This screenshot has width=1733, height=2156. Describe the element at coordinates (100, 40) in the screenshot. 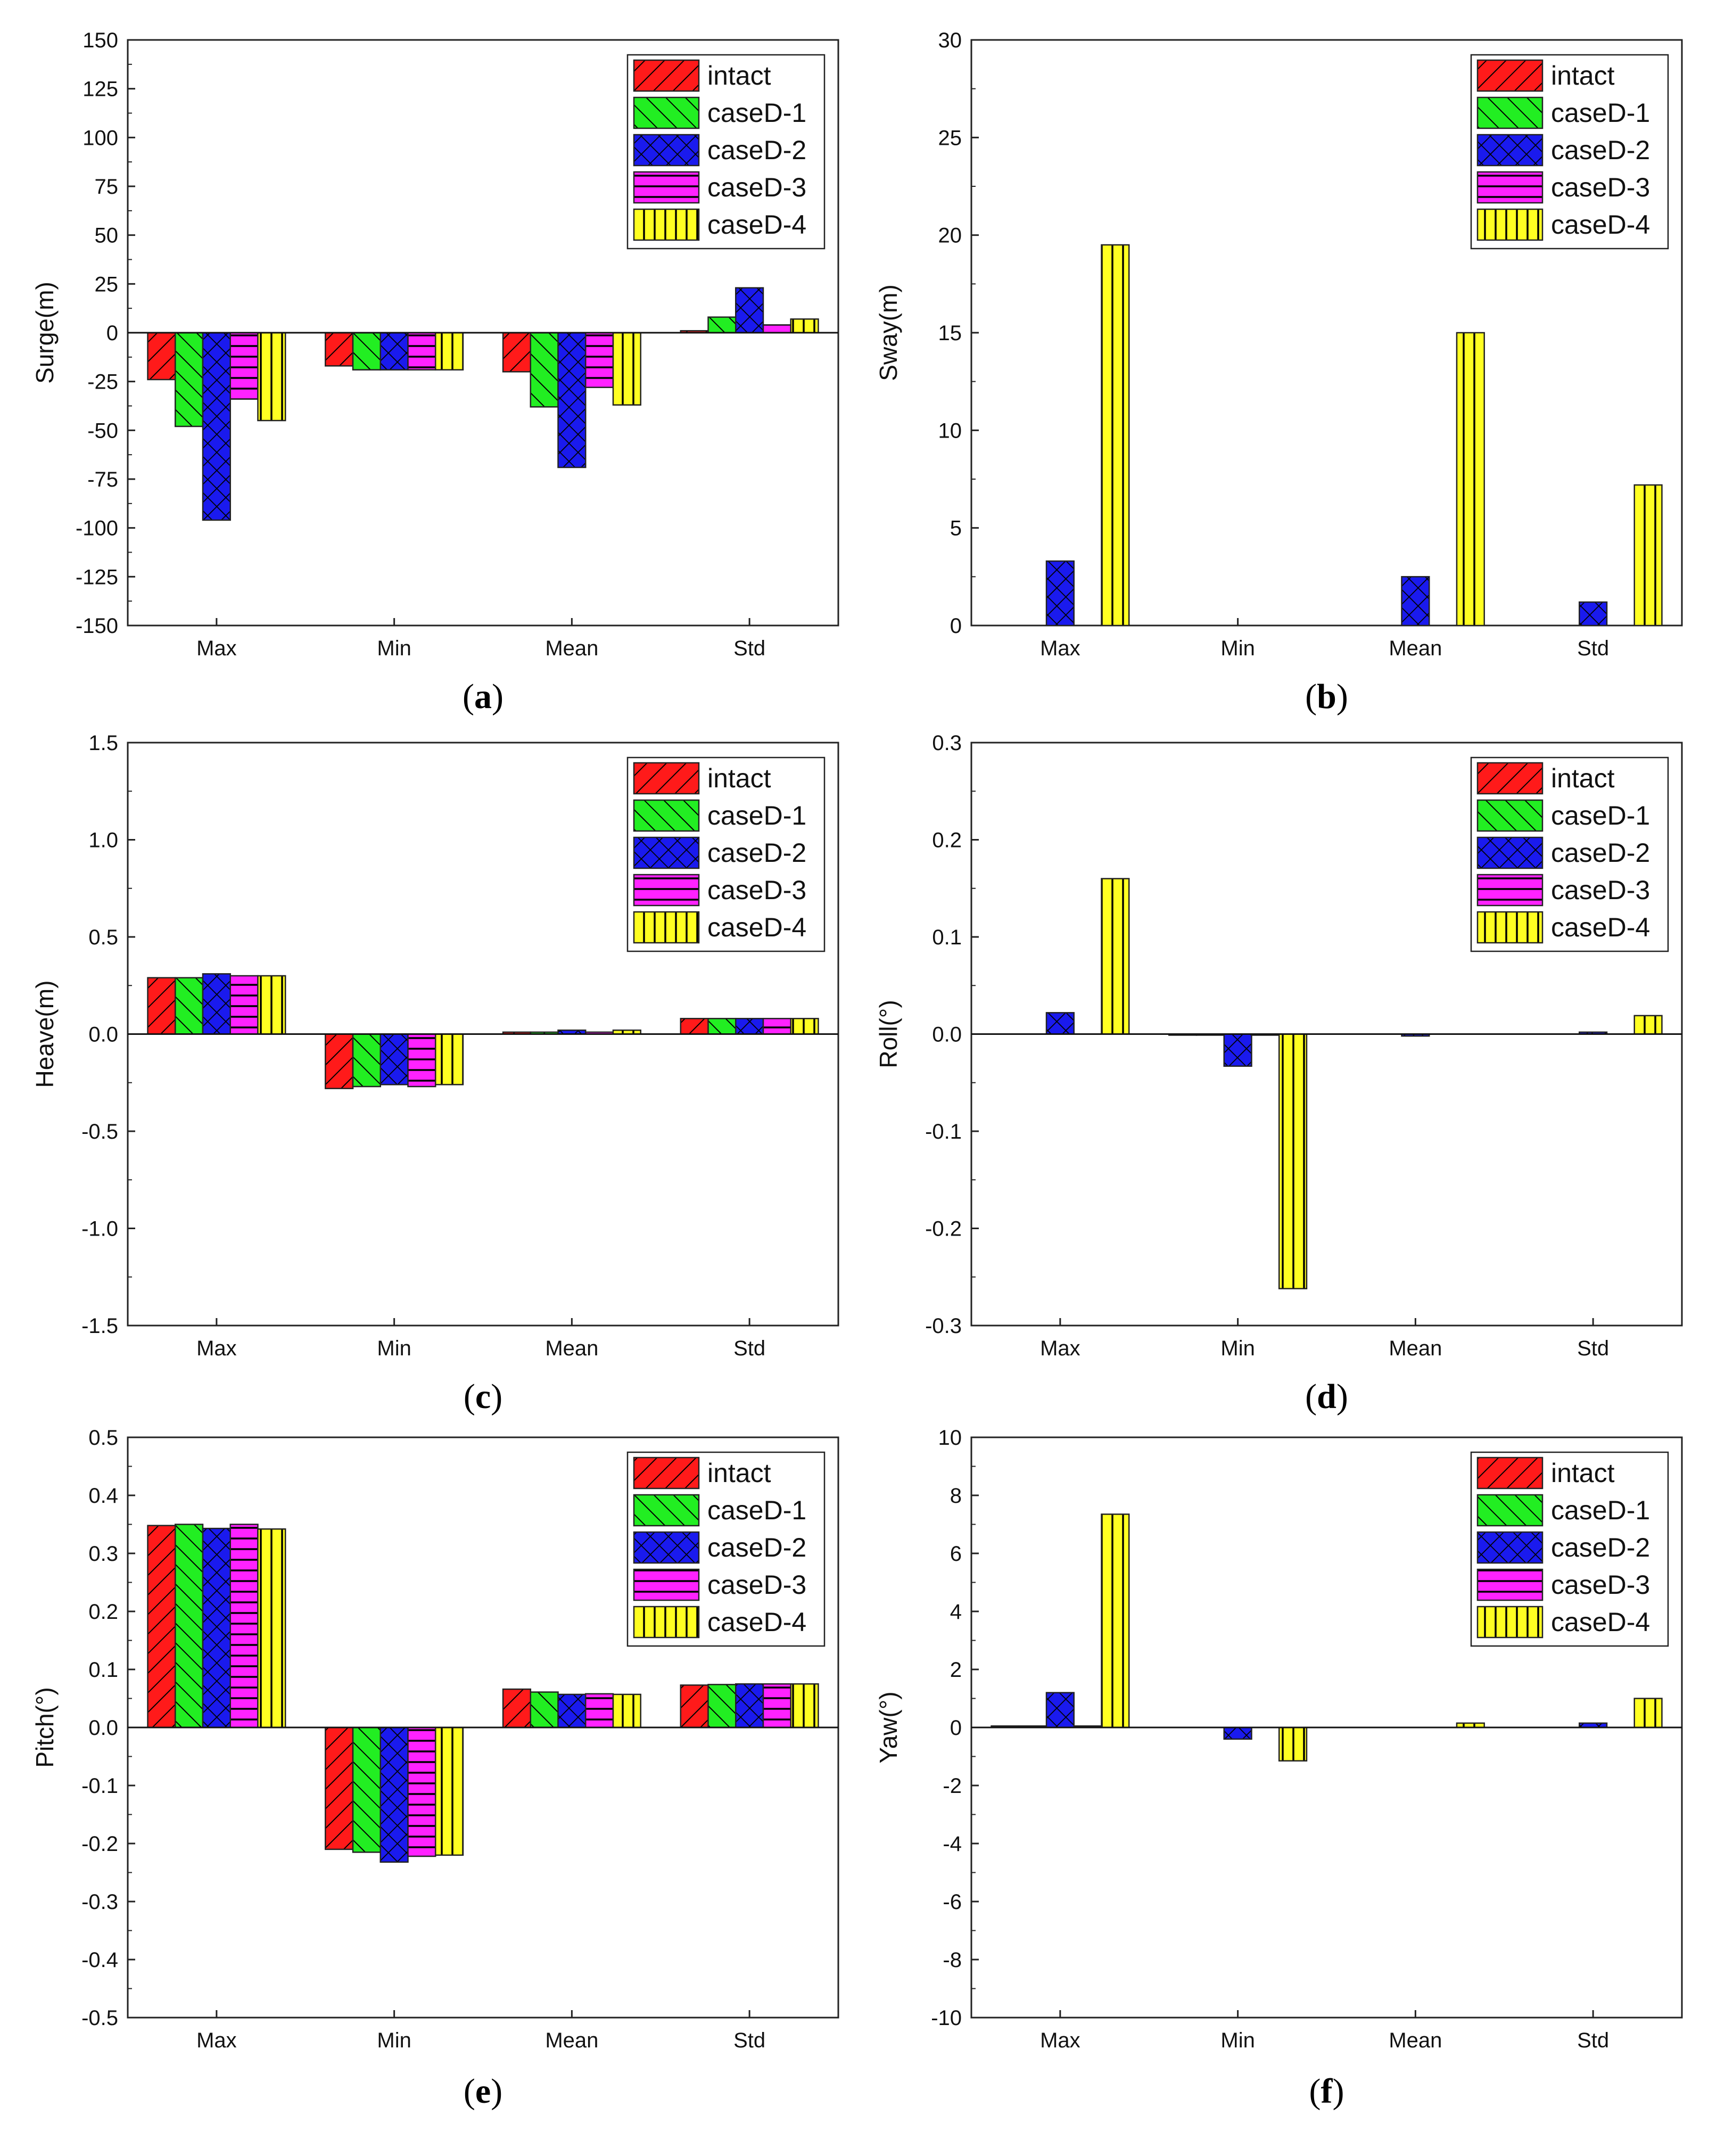

I see `y-tick-label: 150` at that location.